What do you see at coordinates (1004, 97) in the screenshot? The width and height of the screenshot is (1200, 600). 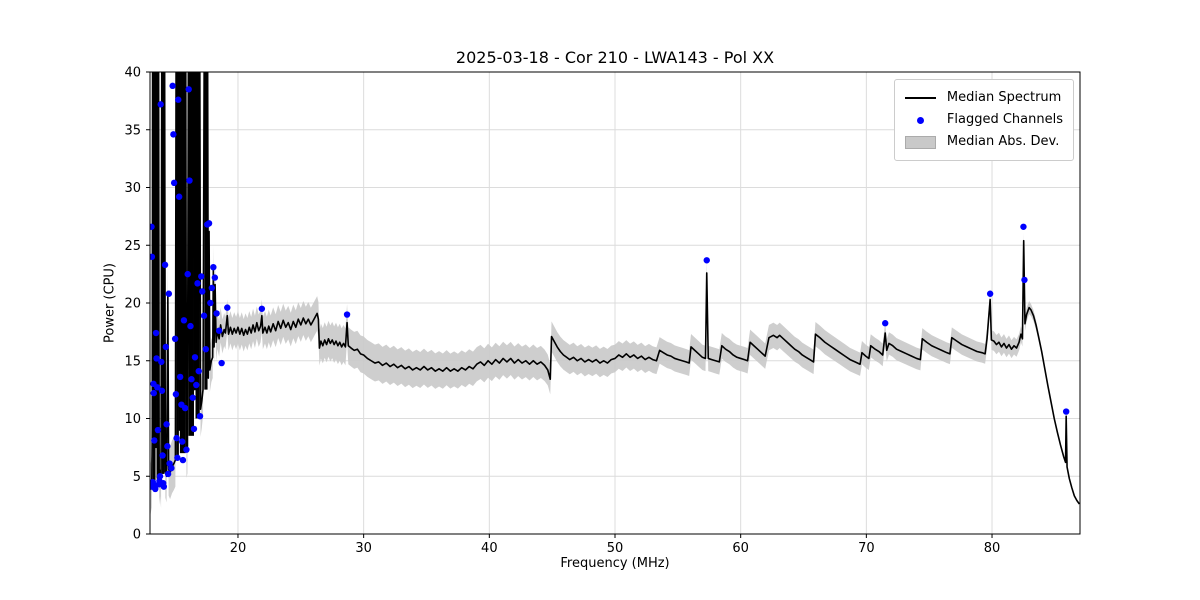 I see `legend-label-median-spectrum: Median Spectrum` at bounding box center [1004, 97].